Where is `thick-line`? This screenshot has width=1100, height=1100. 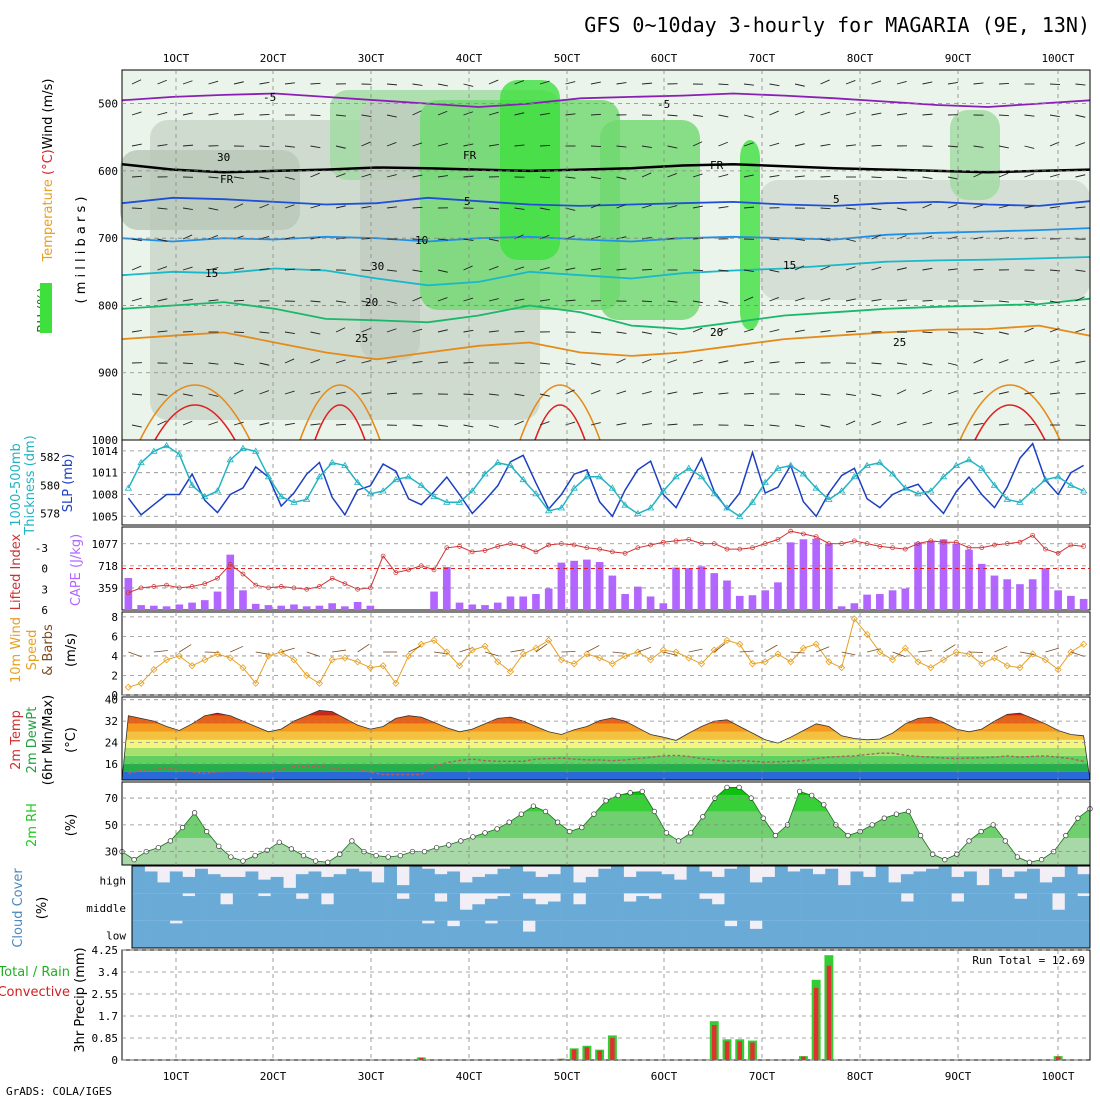
thick-line is located at coordinates (605, 481).